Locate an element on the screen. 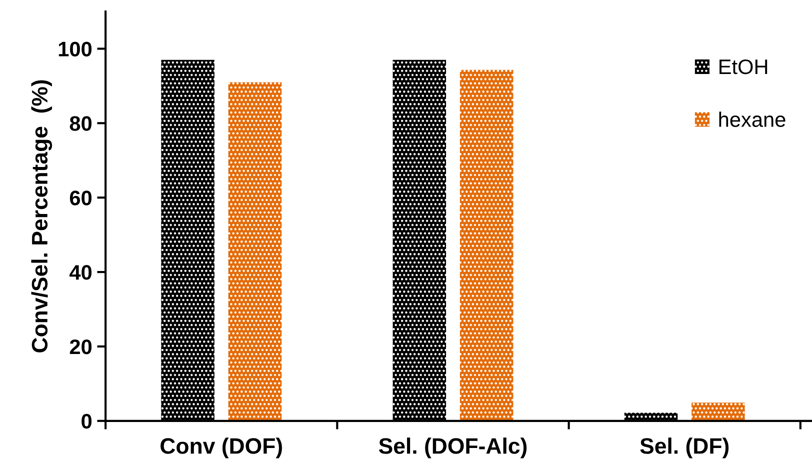  y-tick-label: 40 is located at coordinates (81, 272).